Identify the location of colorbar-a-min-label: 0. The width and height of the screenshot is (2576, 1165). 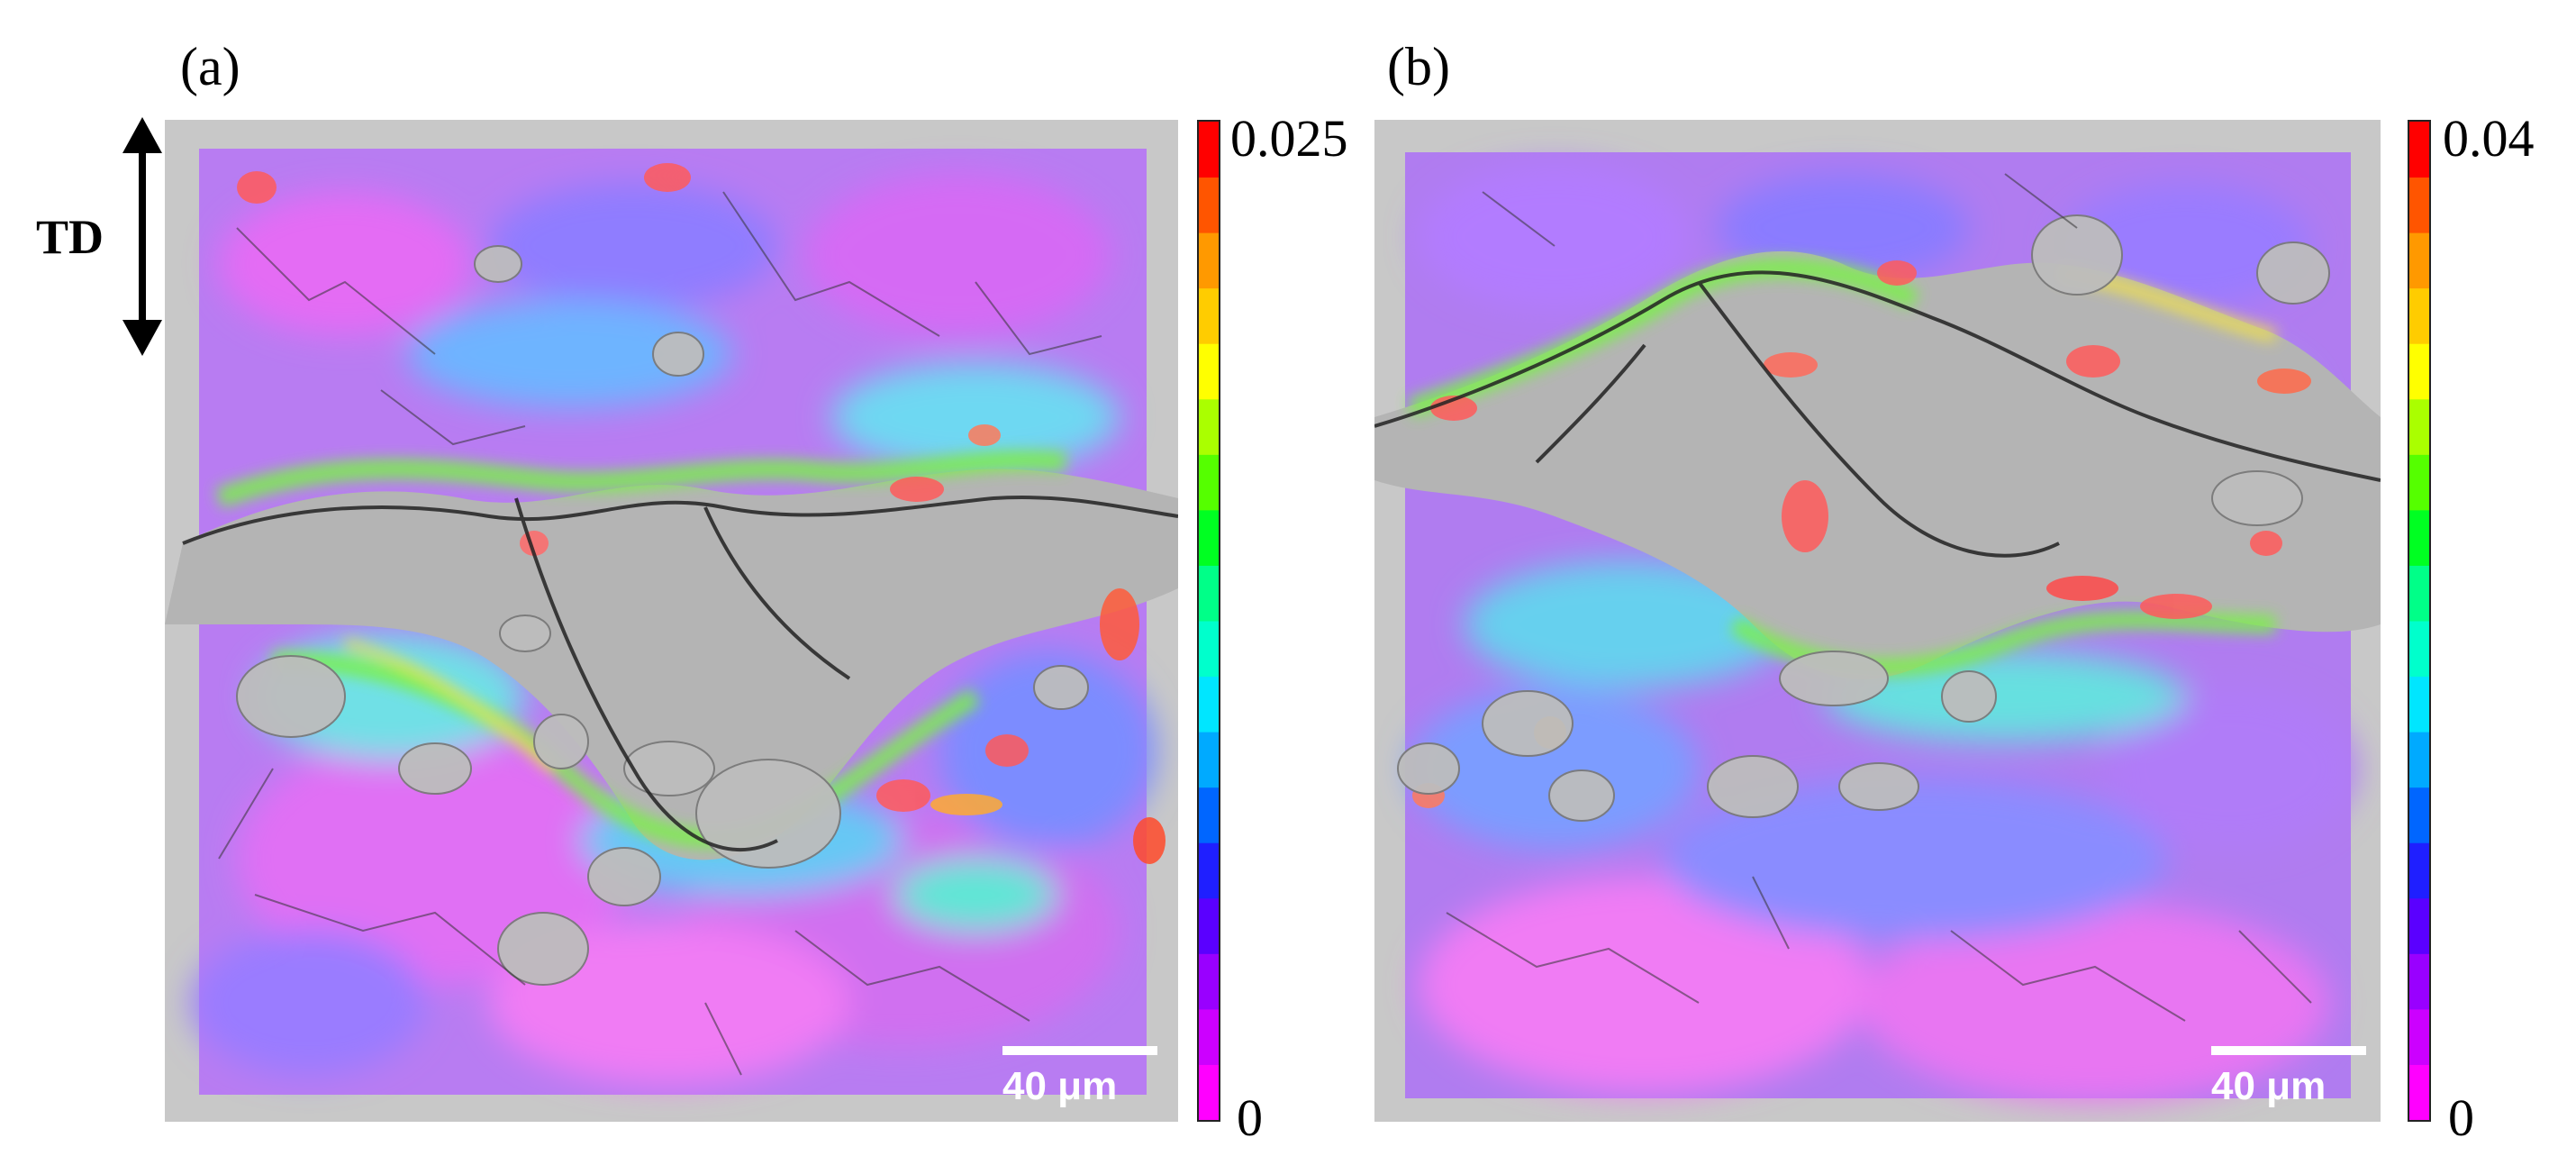
(1250, 1117).